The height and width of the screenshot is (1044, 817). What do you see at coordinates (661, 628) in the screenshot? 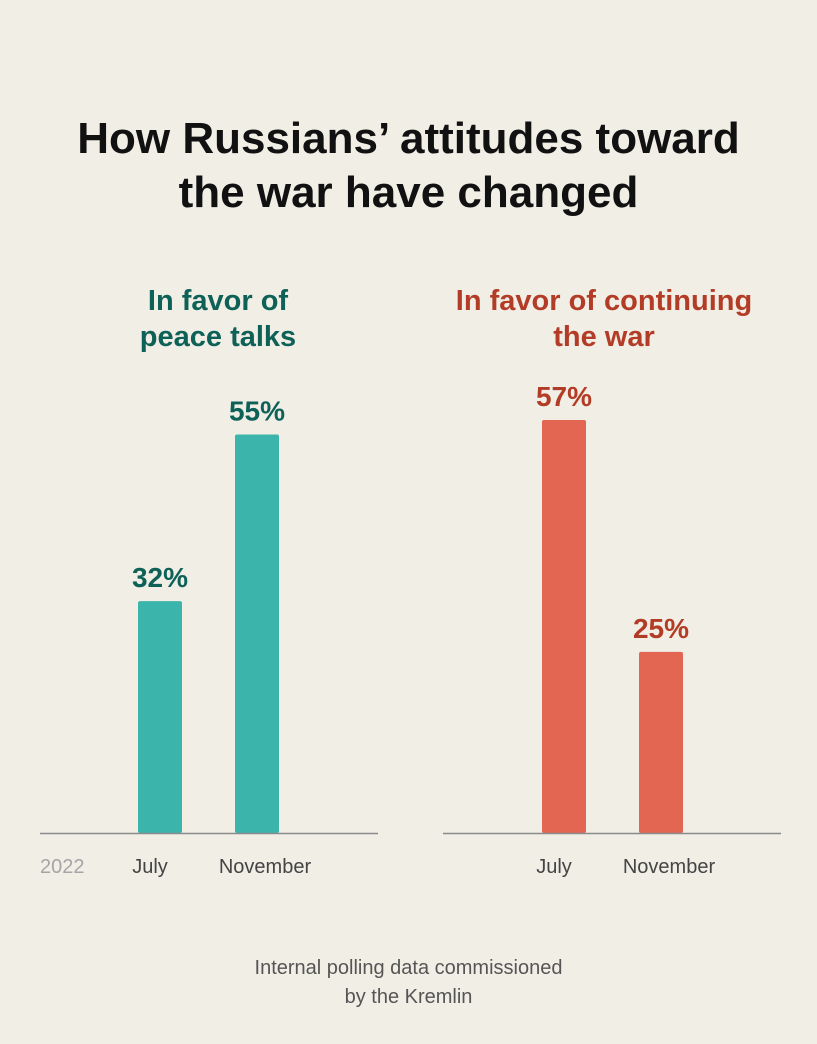
I see `value-label-war-november: 25%` at bounding box center [661, 628].